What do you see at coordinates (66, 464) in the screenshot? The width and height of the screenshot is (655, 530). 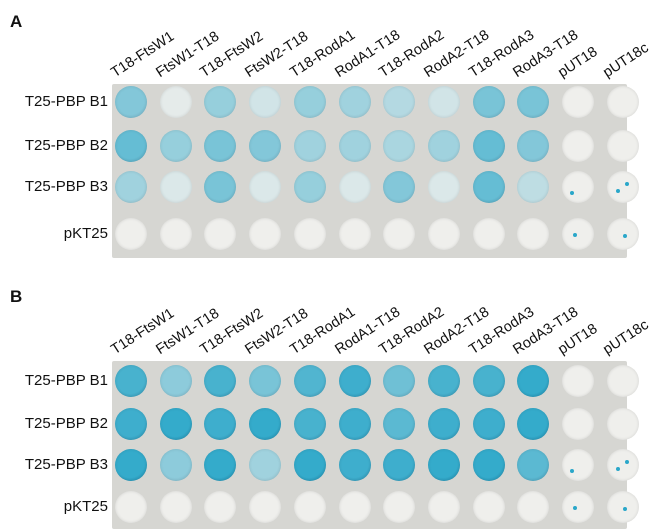 I see `row-label: T25-PBP B3` at bounding box center [66, 464].